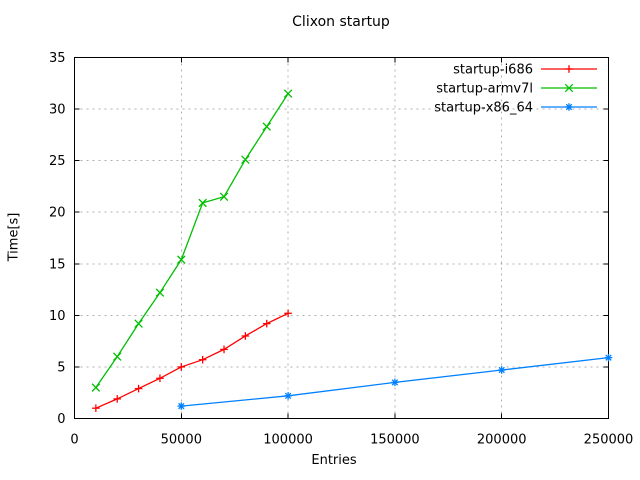 The width and height of the screenshot is (640, 480). Describe the element at coordinates (61, 419) in the screenshot. I see `y-tick-label: 0` at that location.